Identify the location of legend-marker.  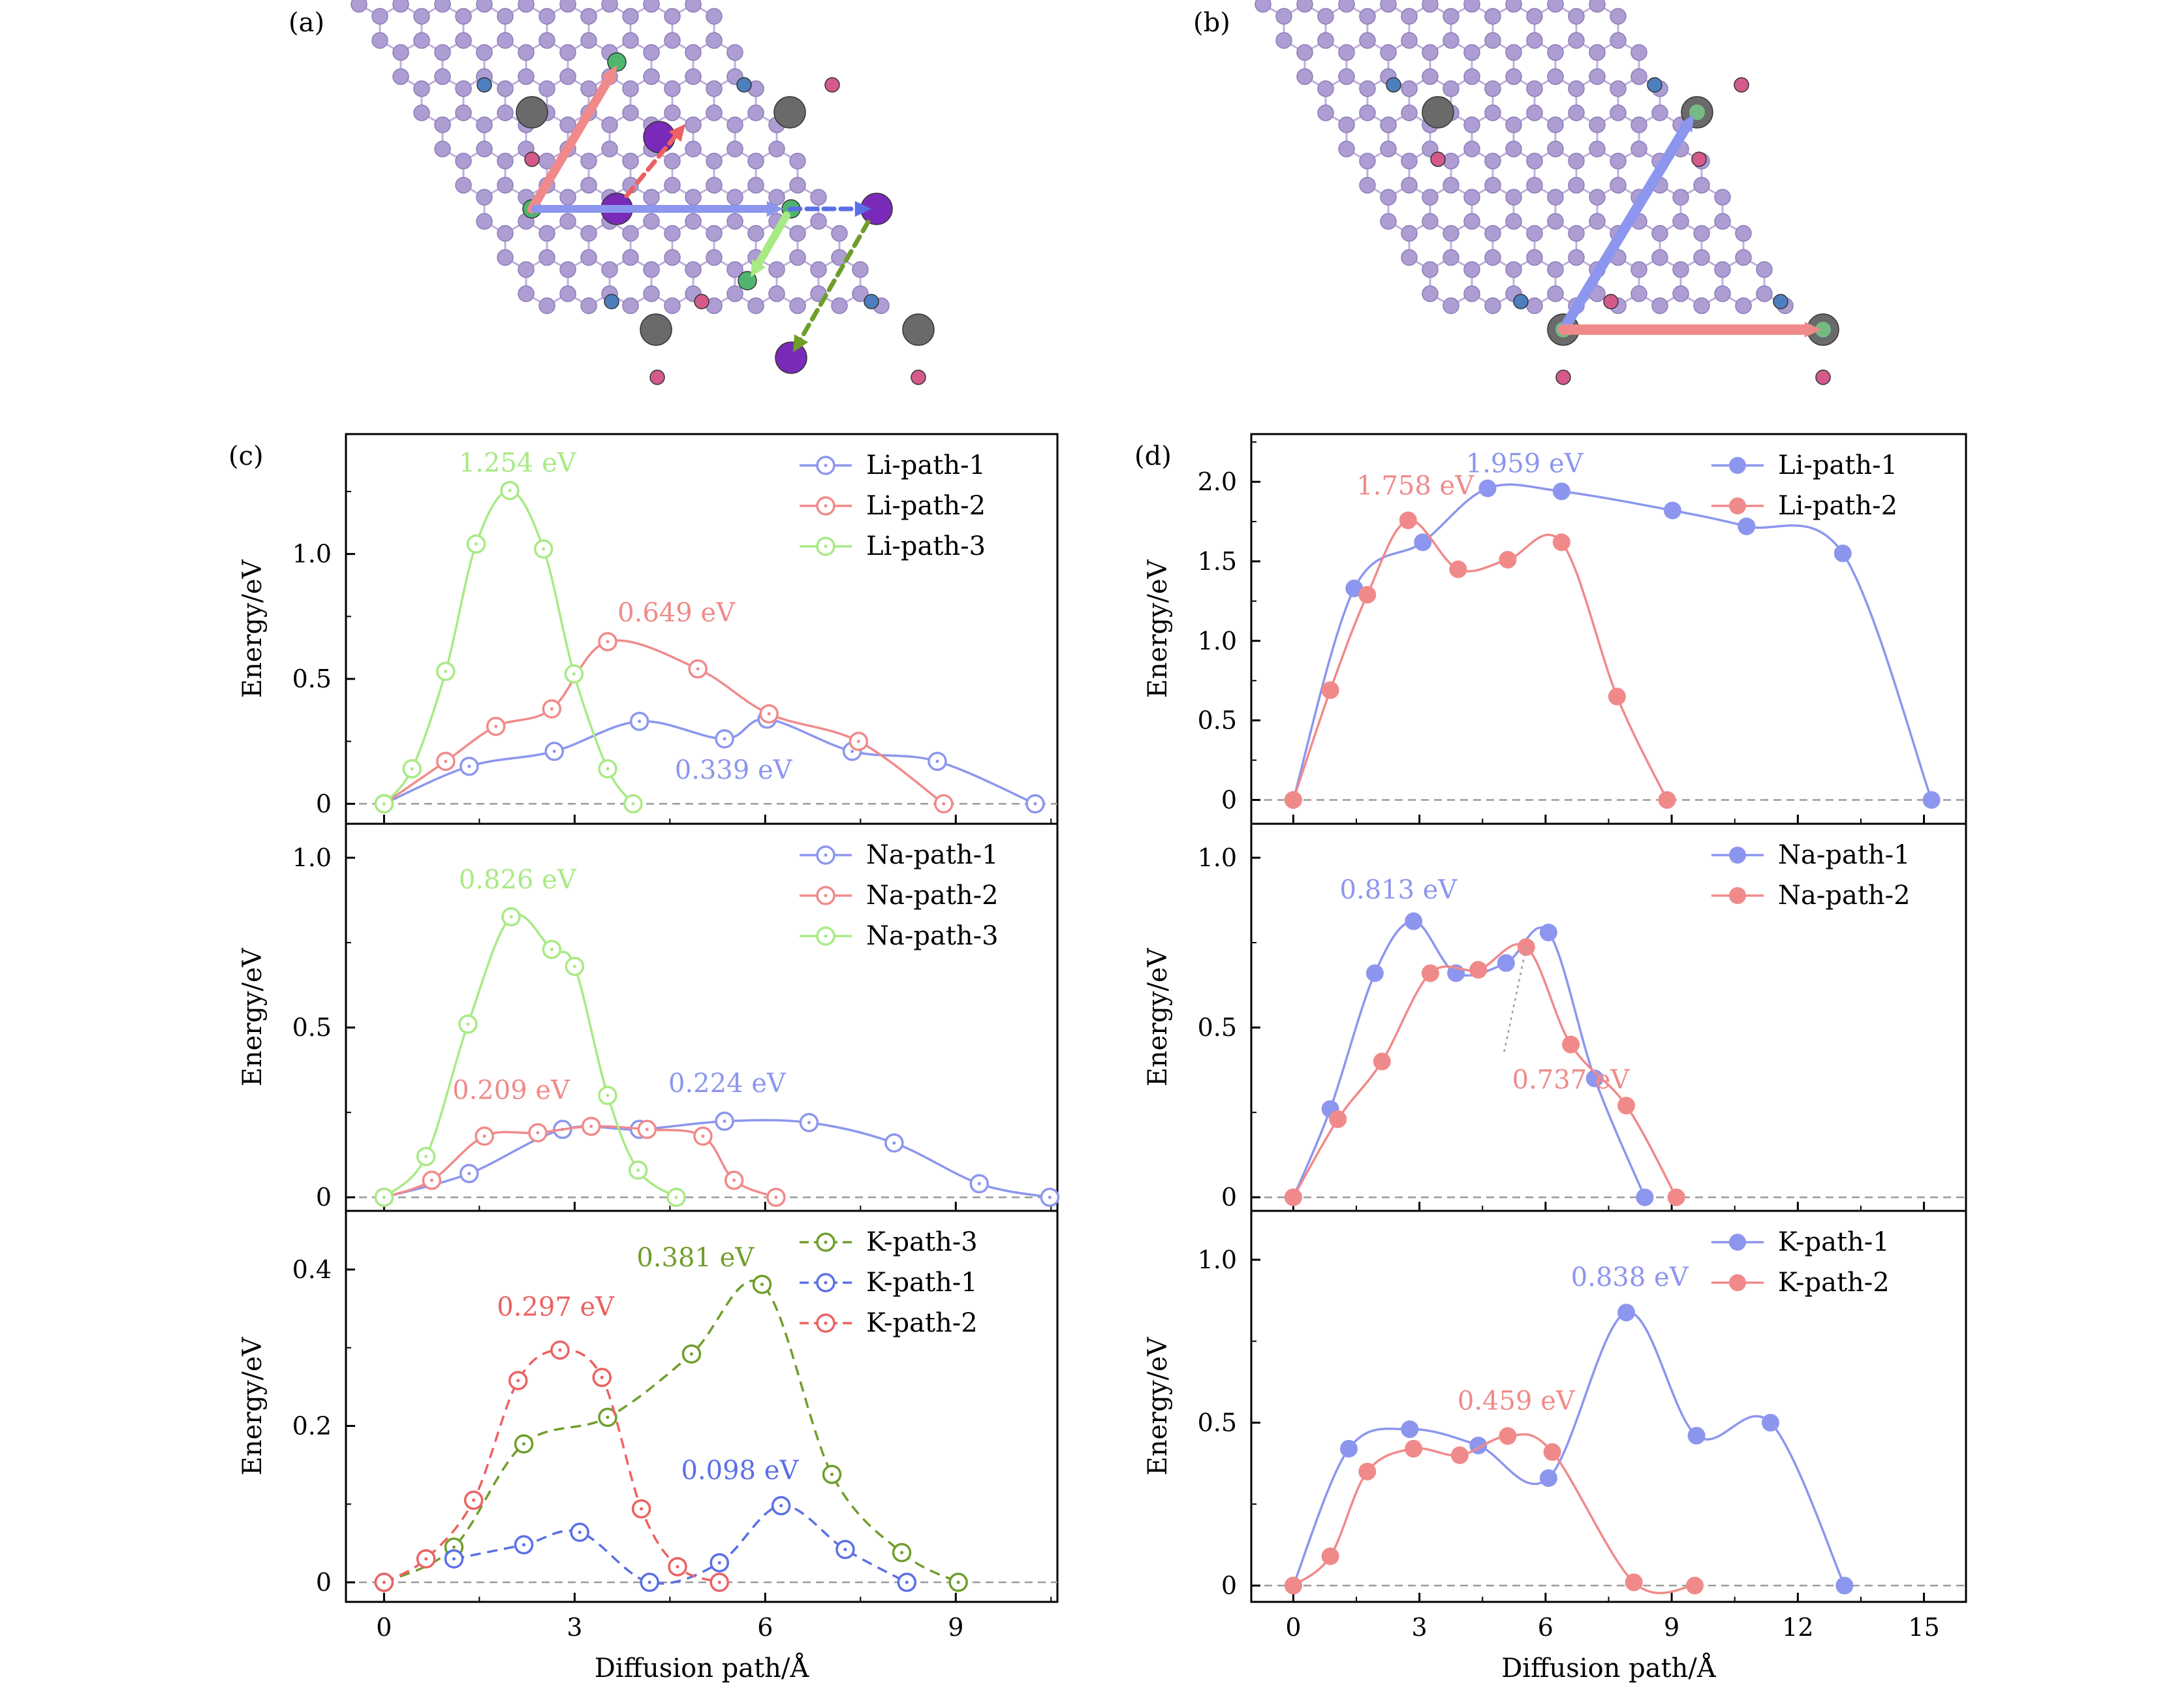
(1737, 856).